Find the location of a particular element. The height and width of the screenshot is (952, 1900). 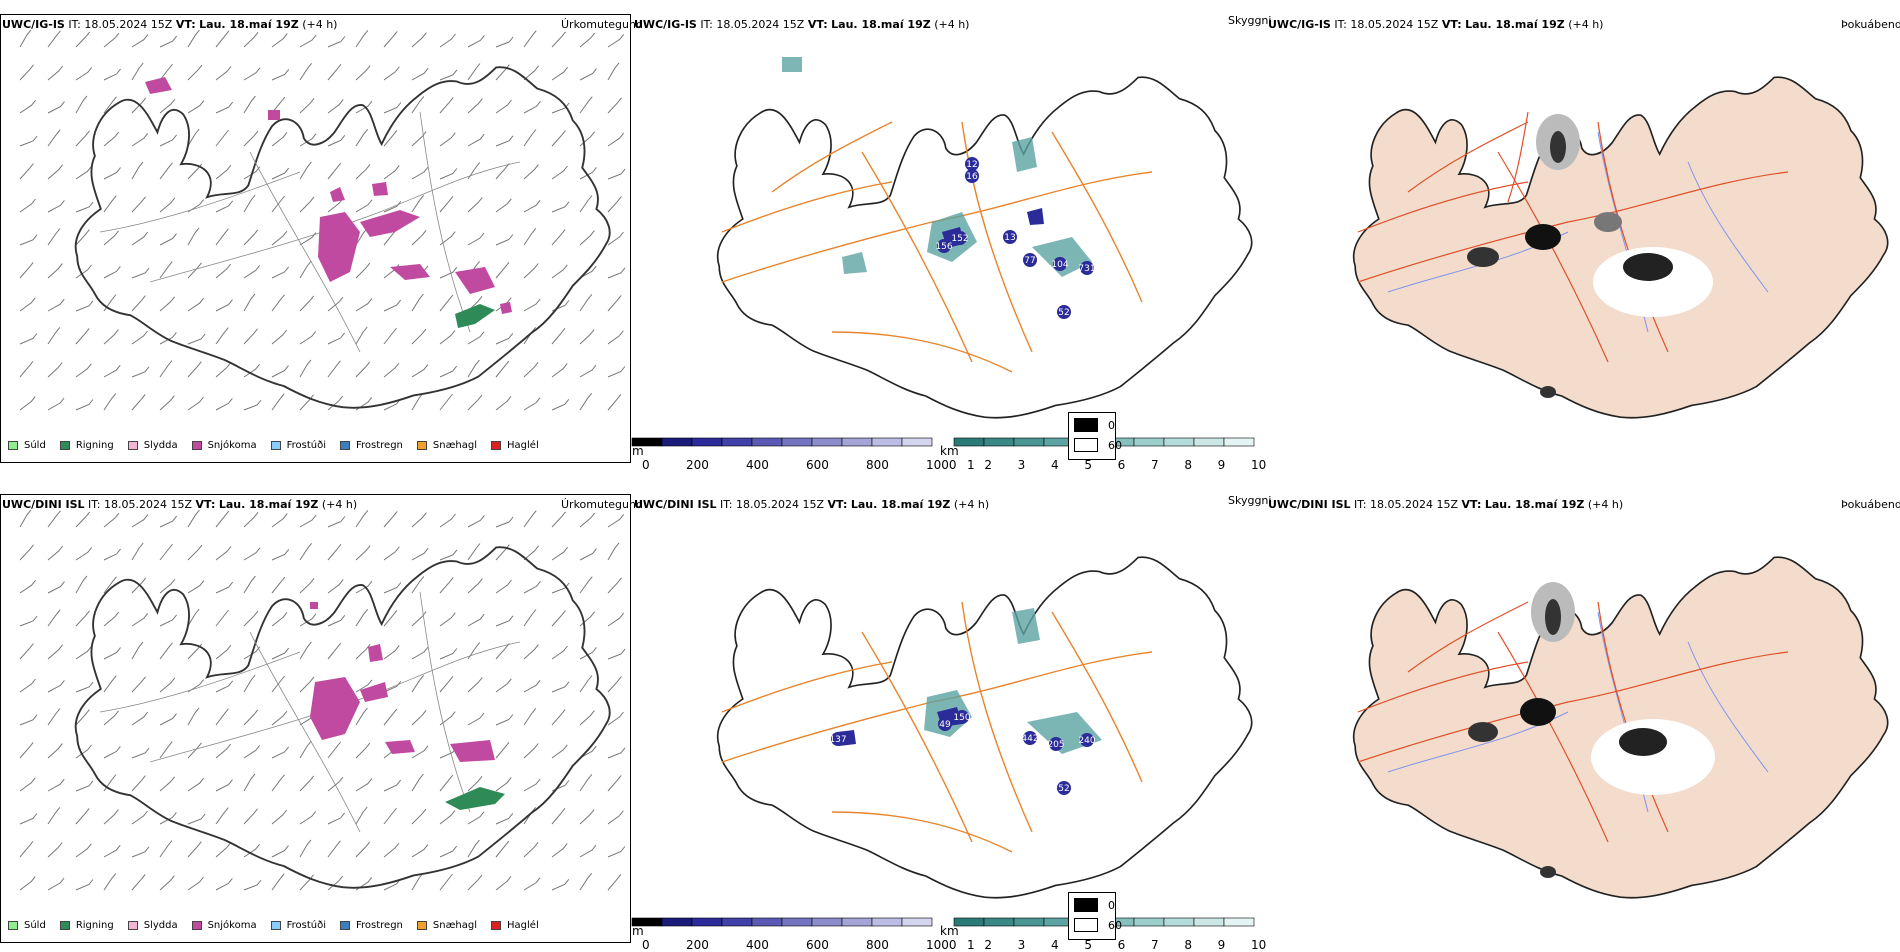

visibility-label: 442 is located at coordinates (1029, 739).